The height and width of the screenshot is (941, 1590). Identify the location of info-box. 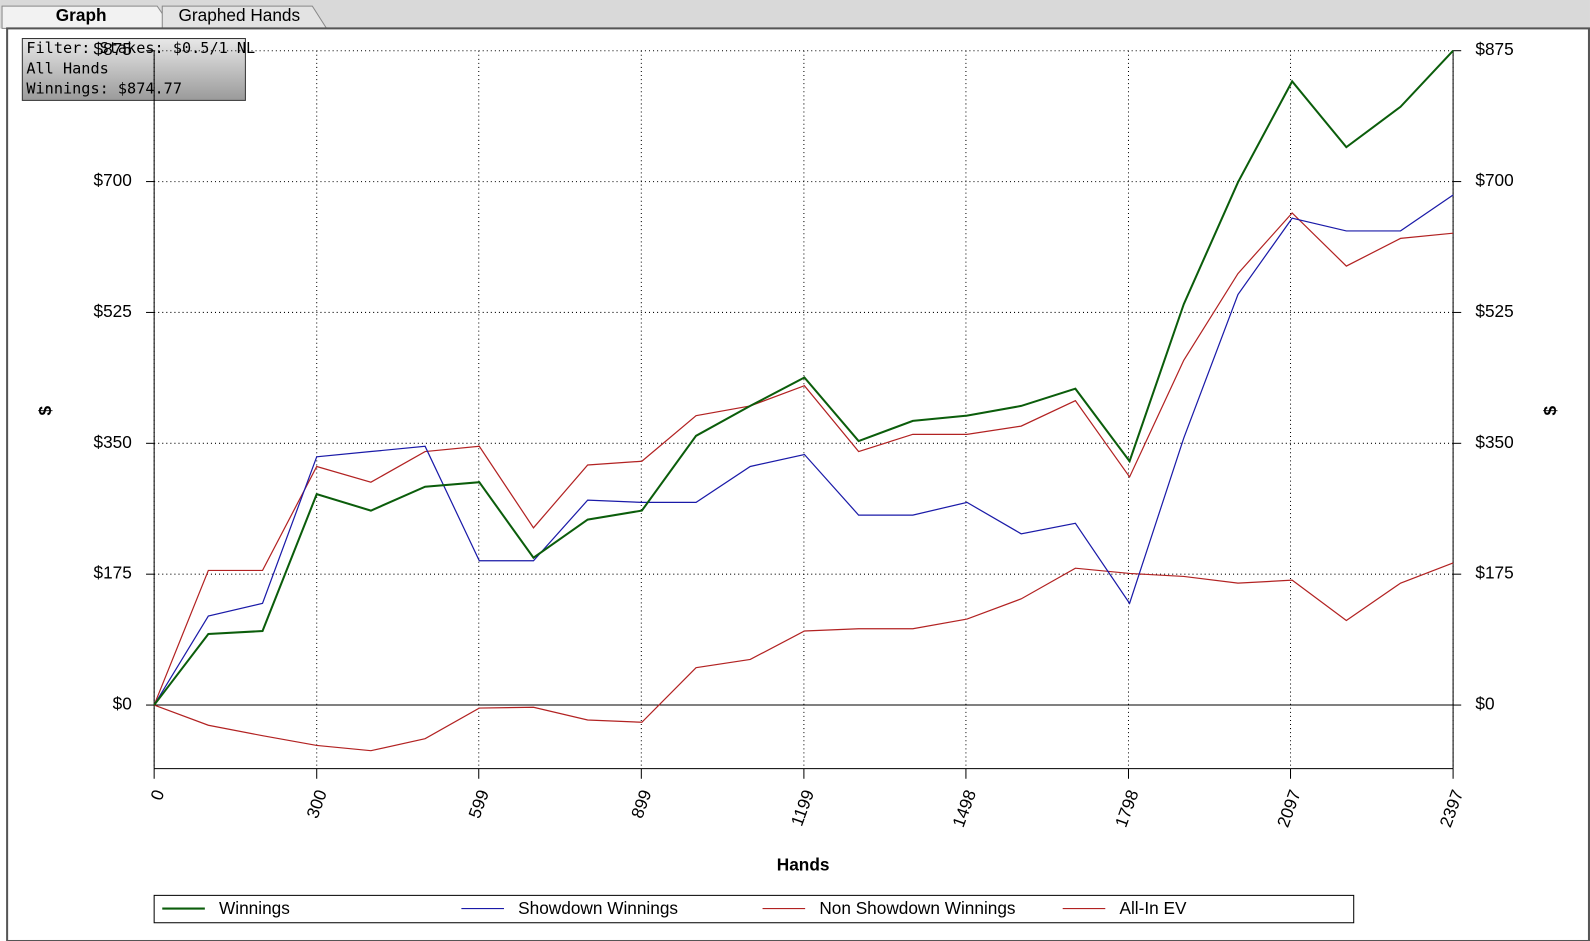
(133, 69).